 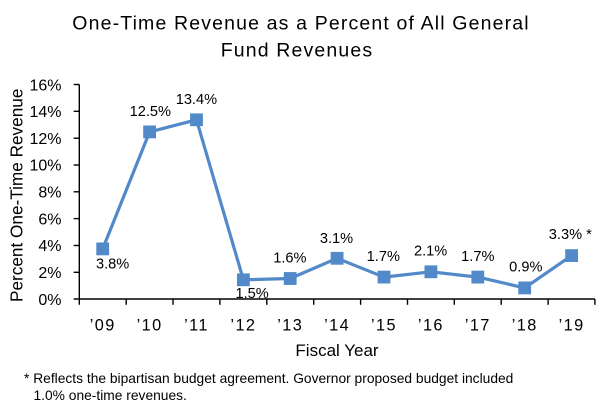 What do you see at coordinates (45, 112) in the screenshot?
I see `svg-text: 14%` at bounding box center [45, 112].